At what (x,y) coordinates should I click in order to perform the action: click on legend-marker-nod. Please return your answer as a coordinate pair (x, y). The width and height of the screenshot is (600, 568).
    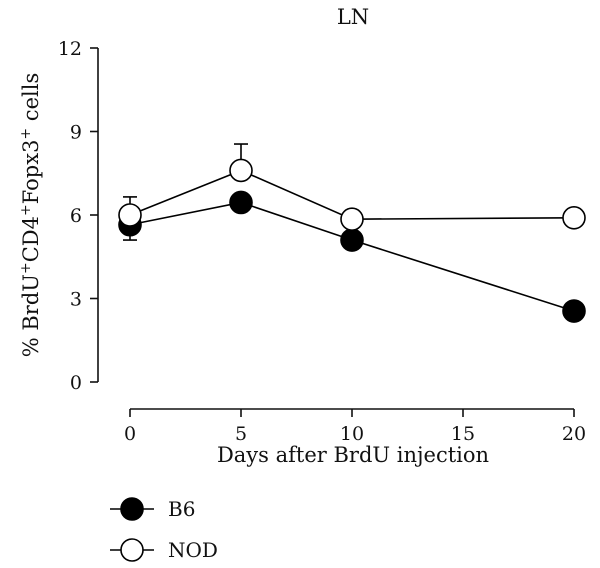
    Looking at the image, I should click on (132, 550).